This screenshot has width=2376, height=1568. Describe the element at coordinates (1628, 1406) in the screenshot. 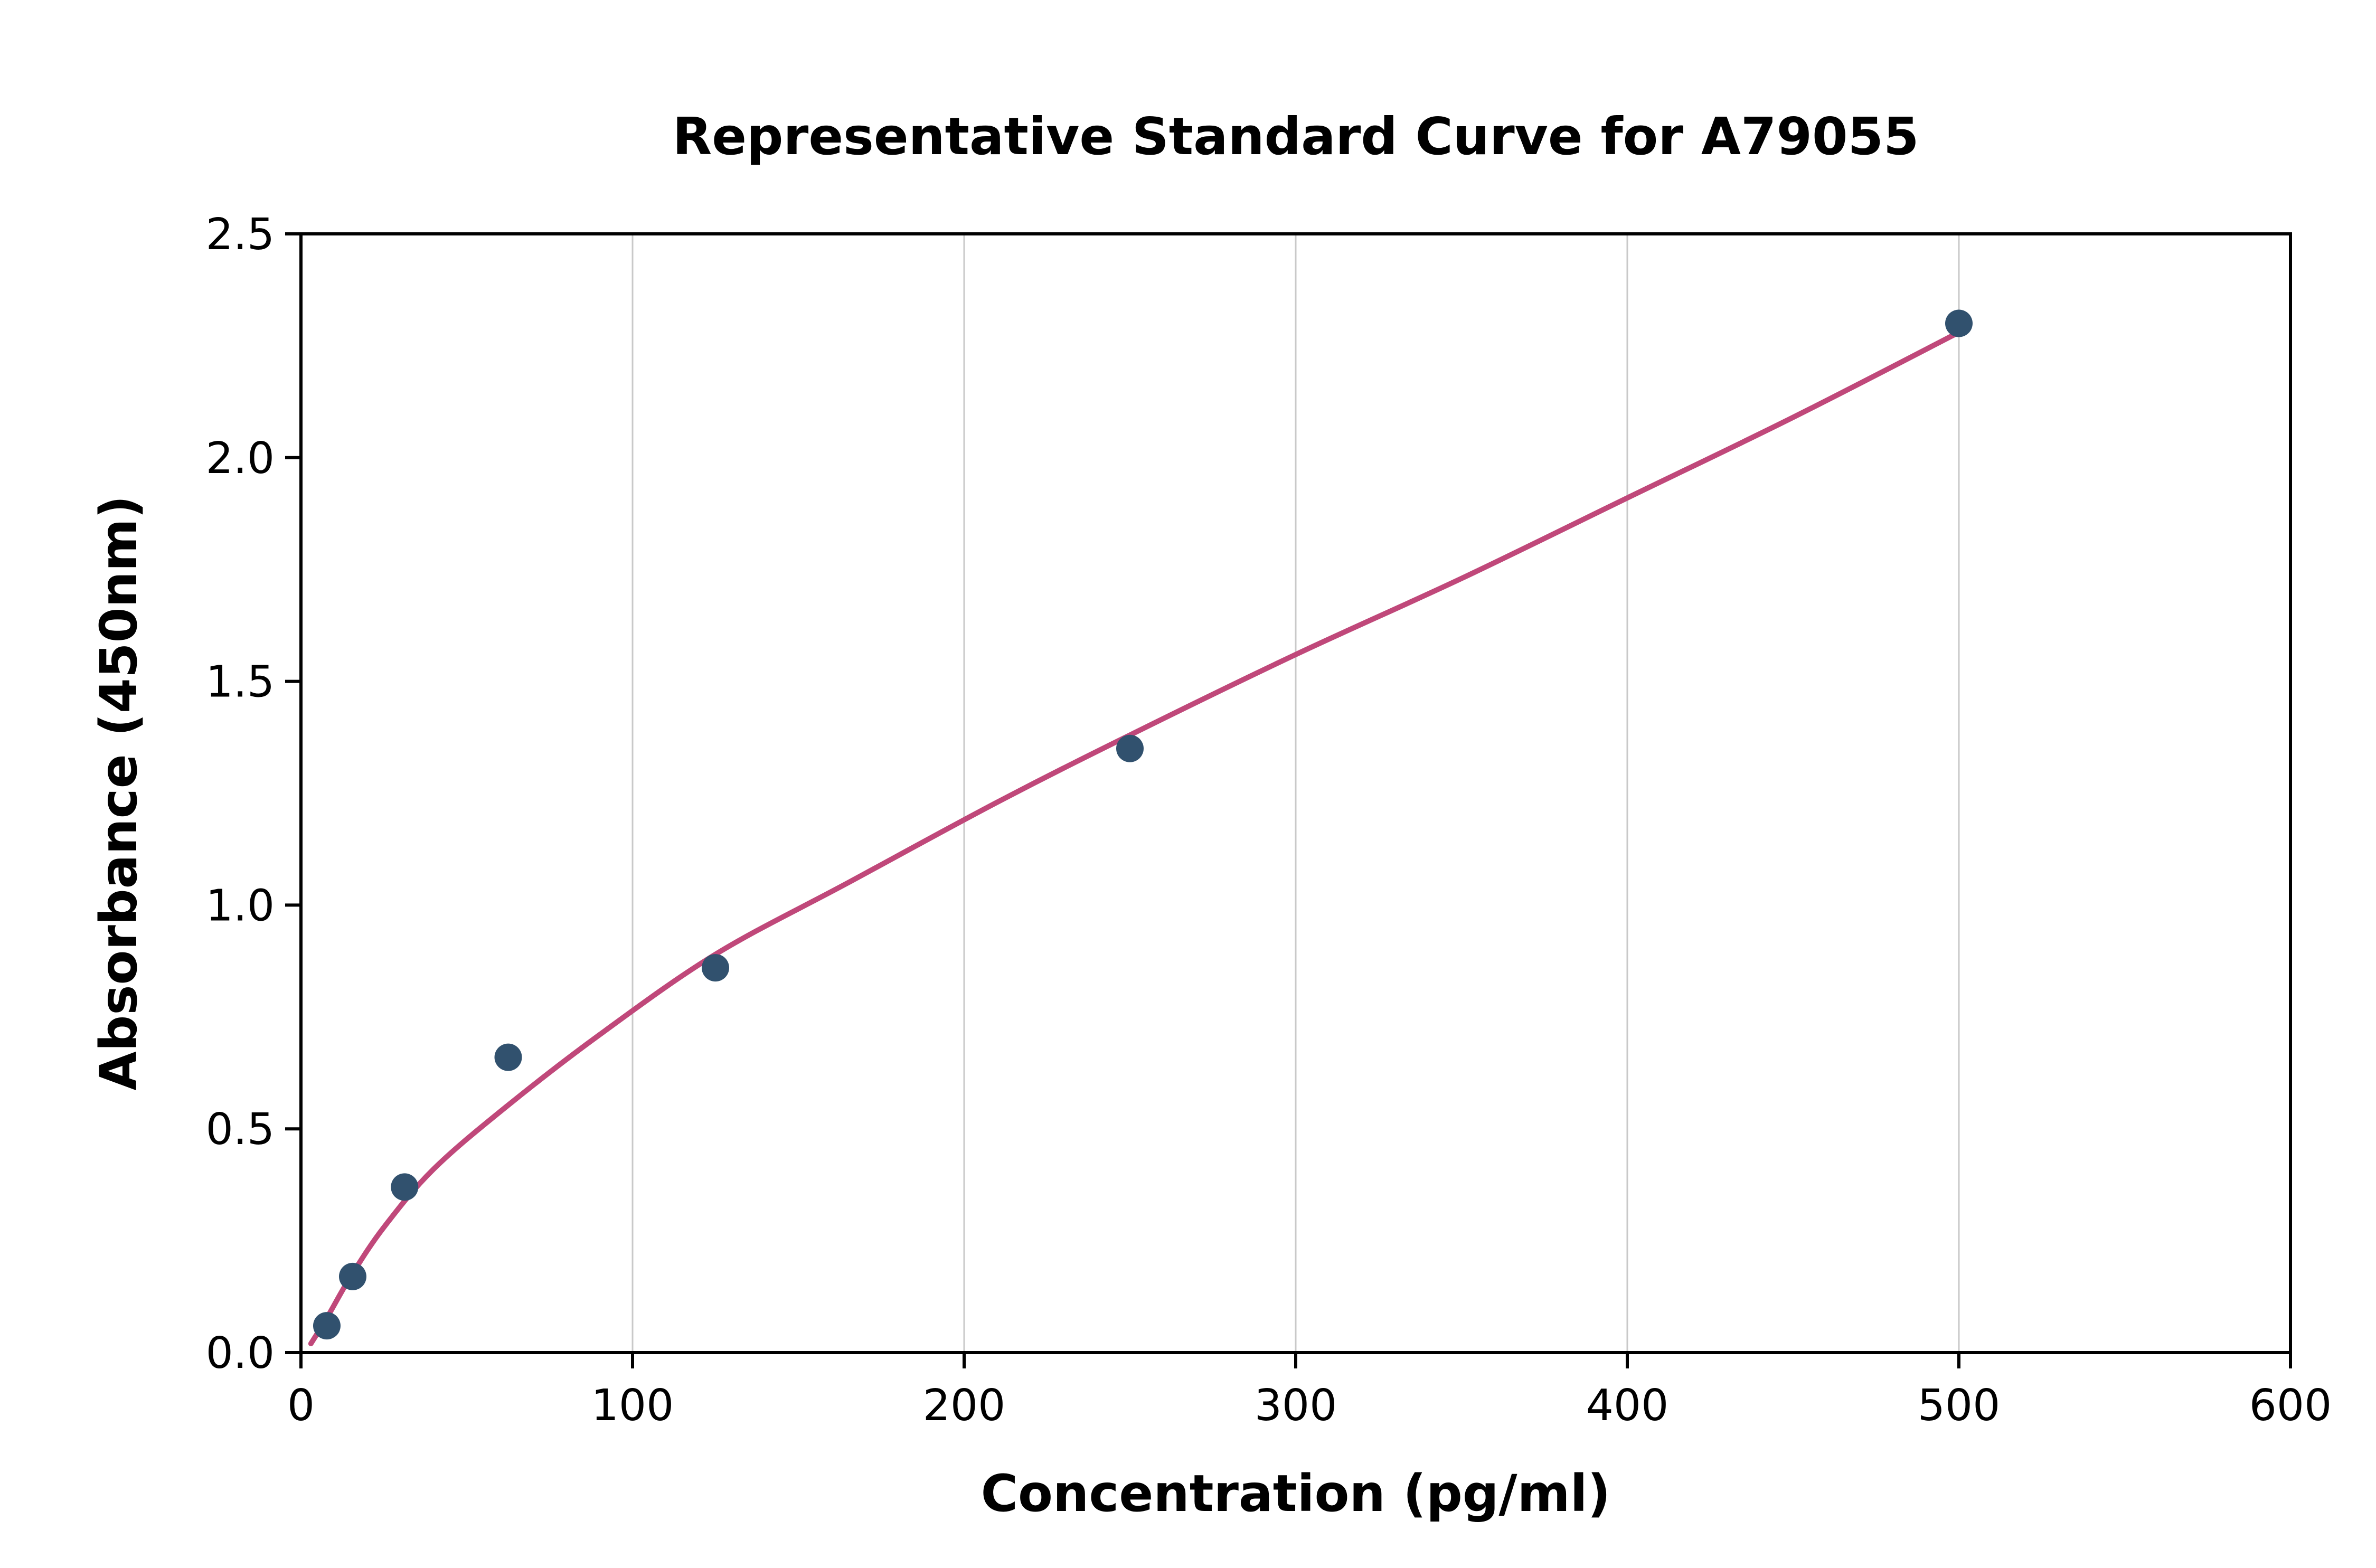

I see `x-tick-label: 400` at that location.